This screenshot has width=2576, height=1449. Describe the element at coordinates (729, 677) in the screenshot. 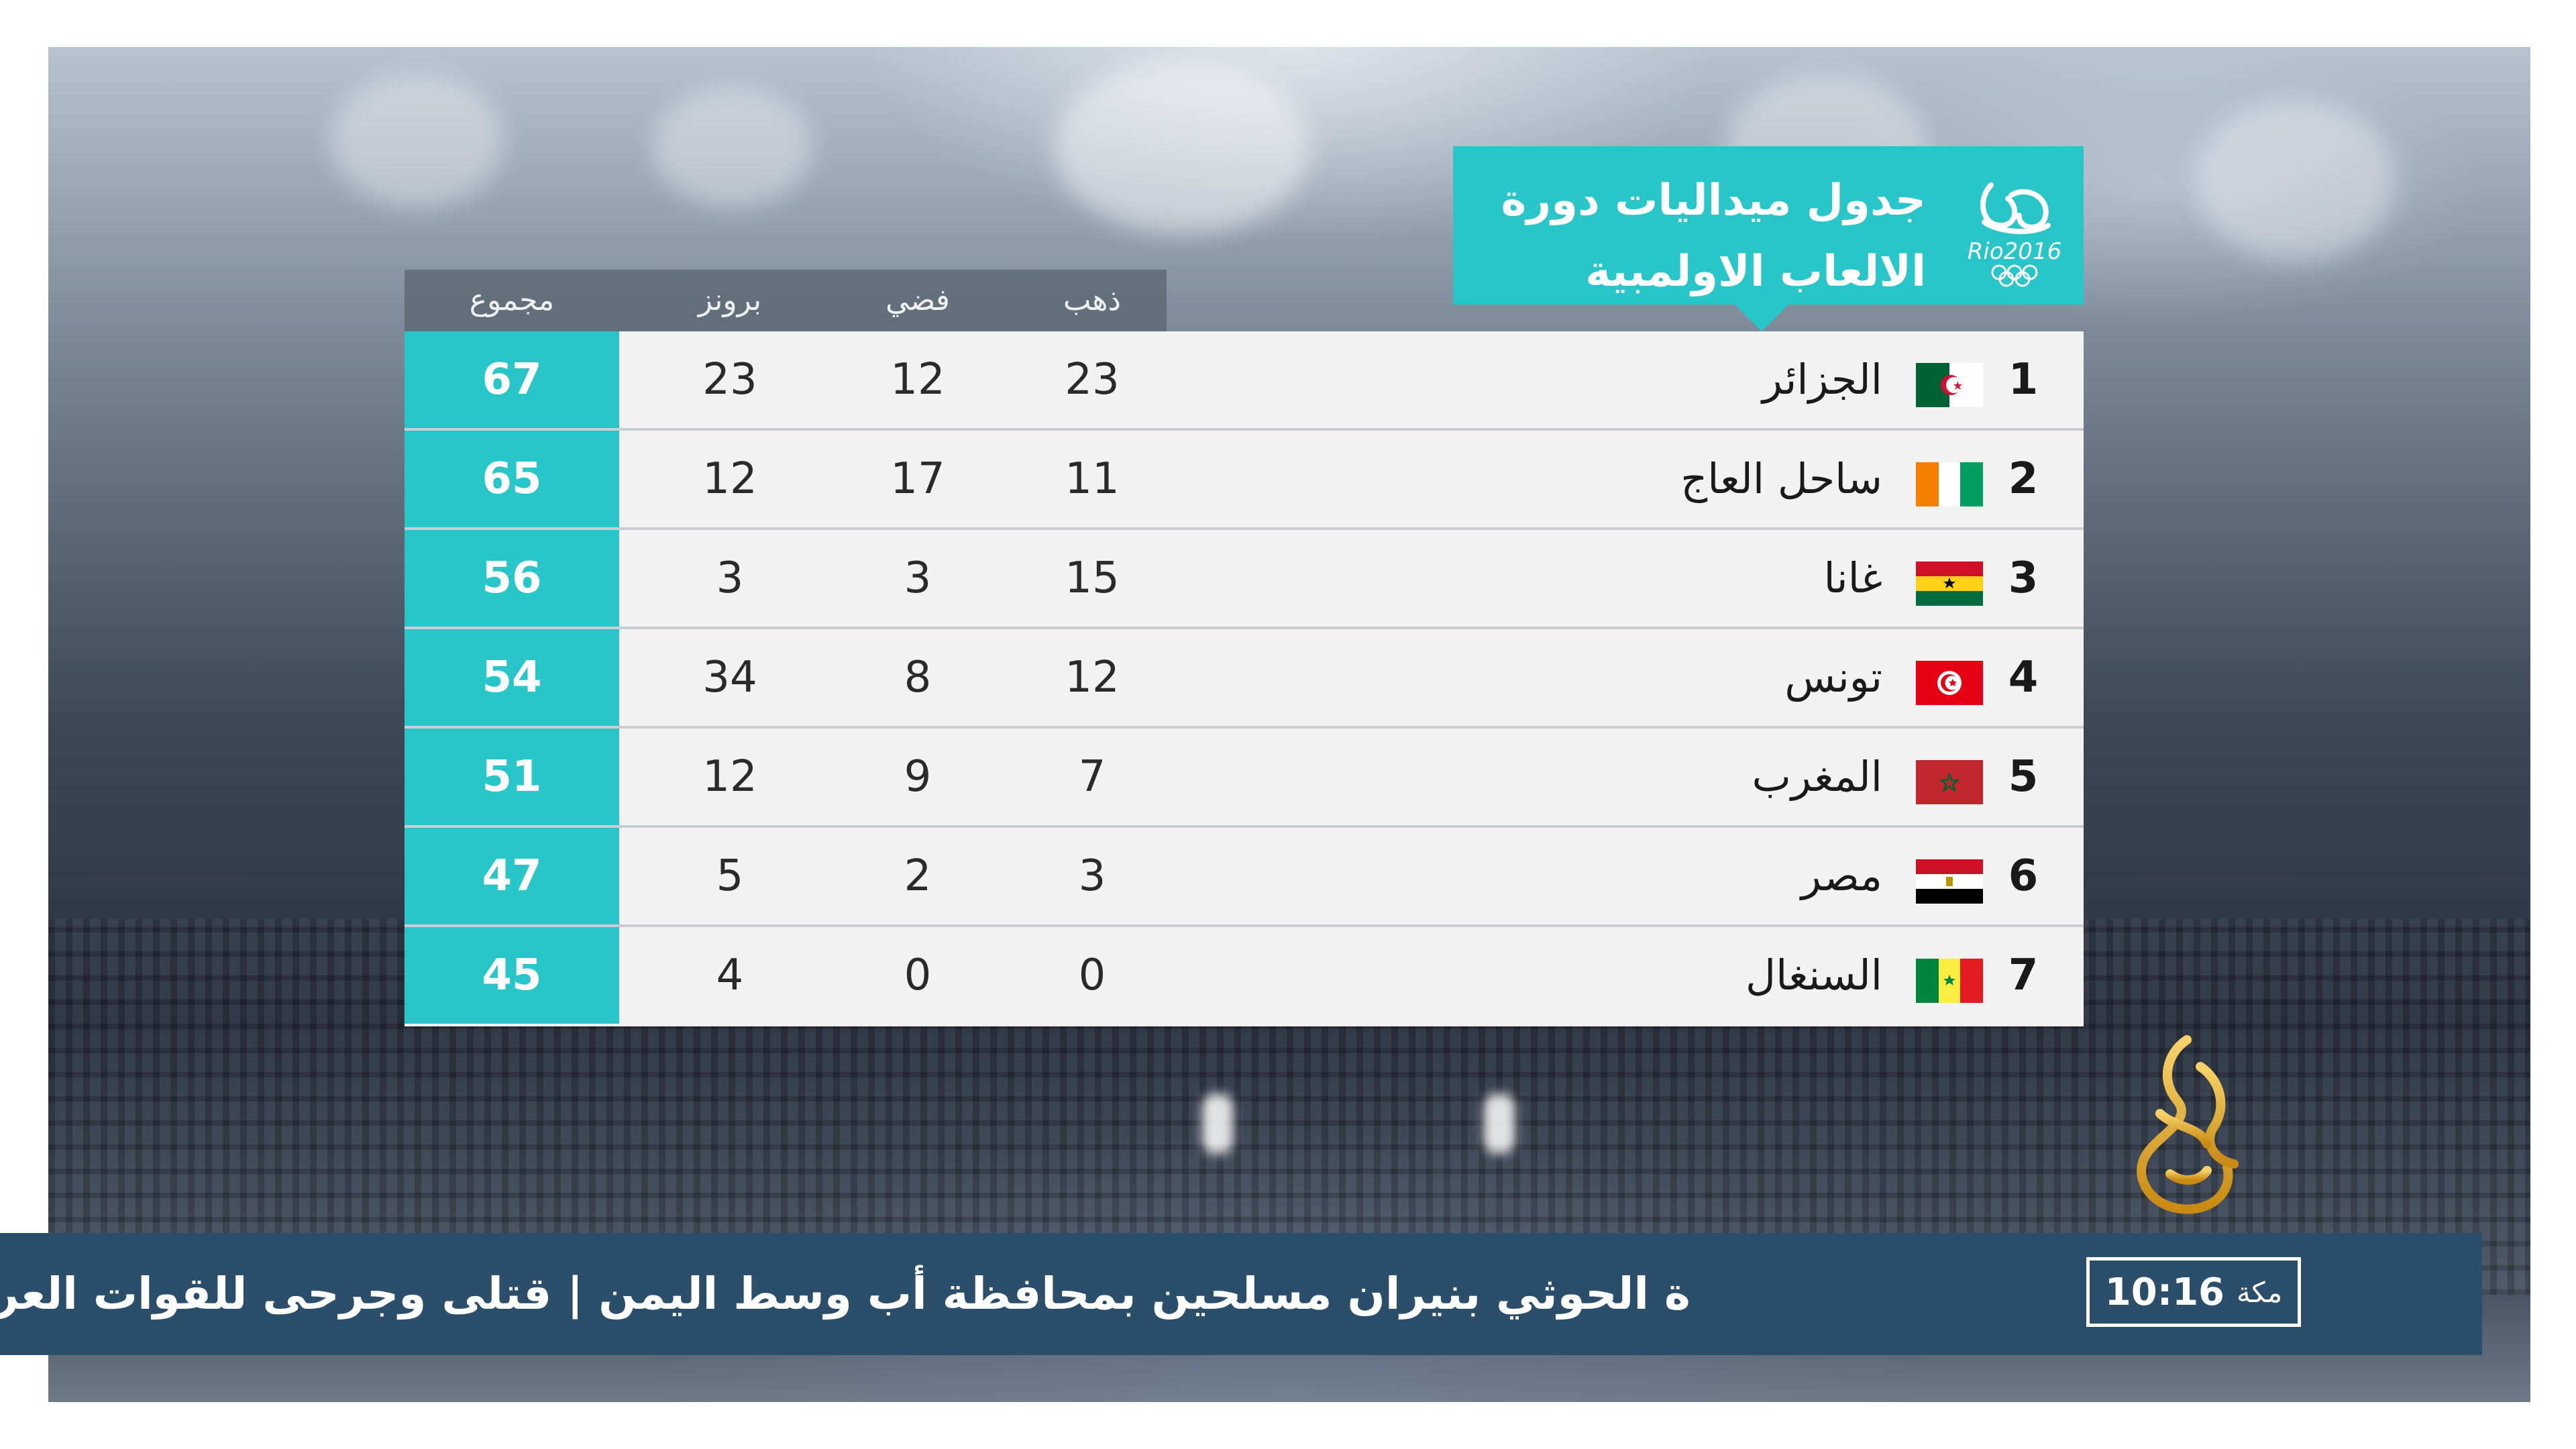

I see `bronze-cell: 34` at that location.